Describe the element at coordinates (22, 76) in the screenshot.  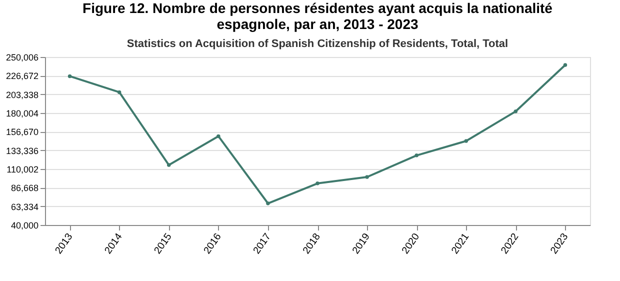
I see `y-tick-label: 226,672` at that location.